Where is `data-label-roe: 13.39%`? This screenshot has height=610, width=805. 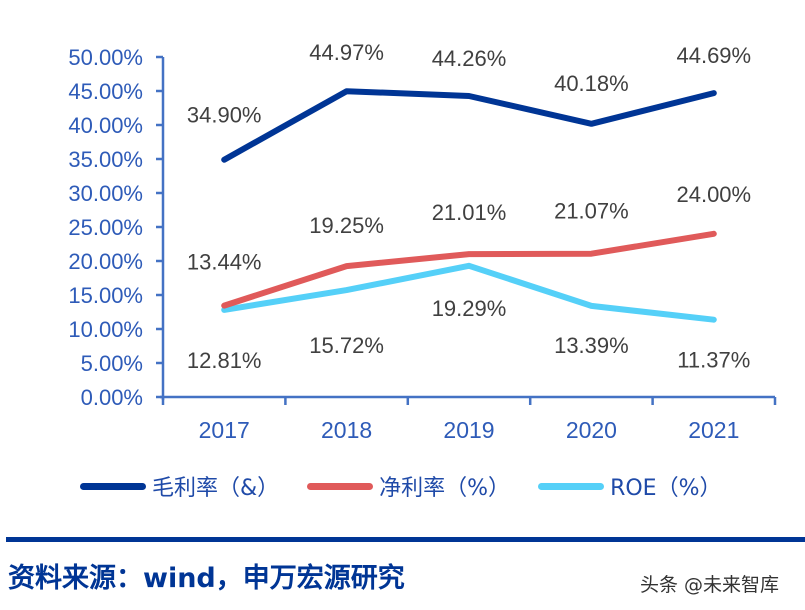
data-label-roe: 13.39% is located at coordinates (591, 345).